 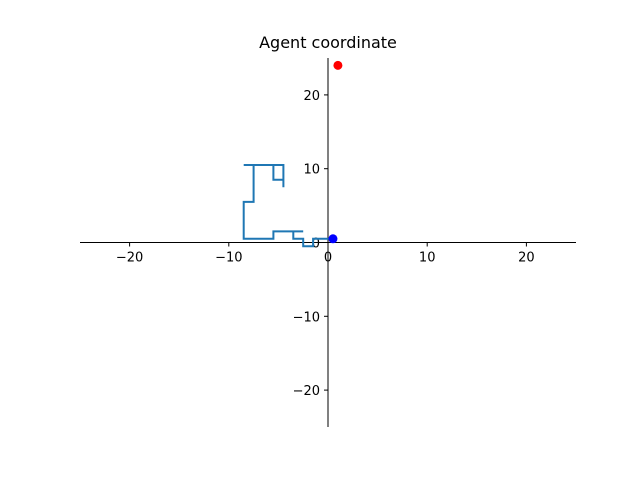 I want to click on plot-marks, so click(x=292, y=154).